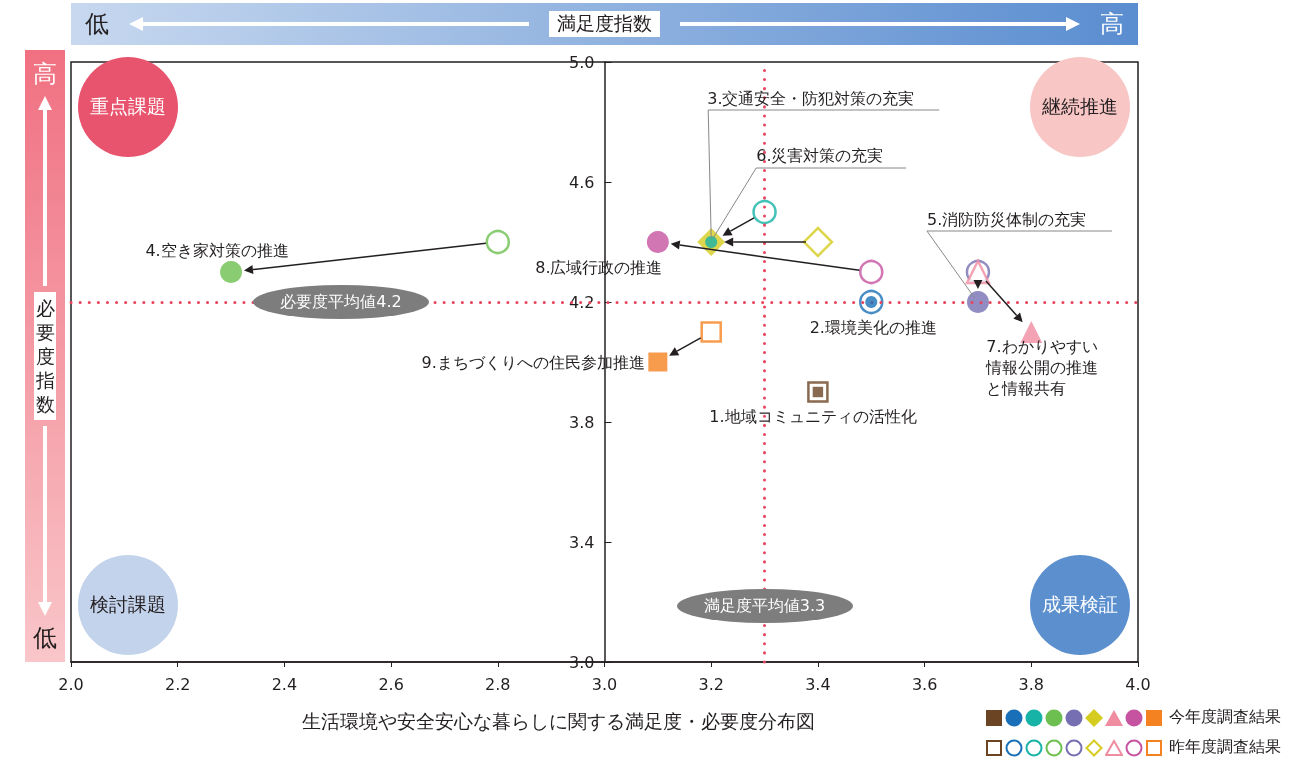 The height and width of the screenshot is (764, 1301). Describe the element at coordinates (391, 684) in the screenshot. I see `x-tick-label: 2.6` at that location.